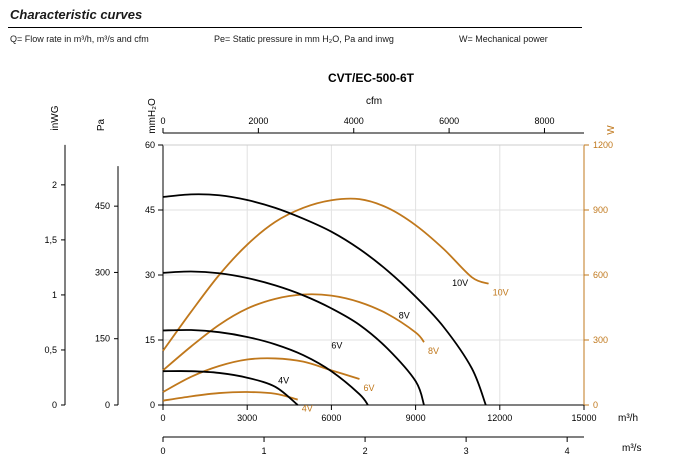 The height and width of the screenshot is (470, 674). What do you see at coordinates (295, 27) in the screenshot?
I see `title-divider` at bounding box center [295, 27].